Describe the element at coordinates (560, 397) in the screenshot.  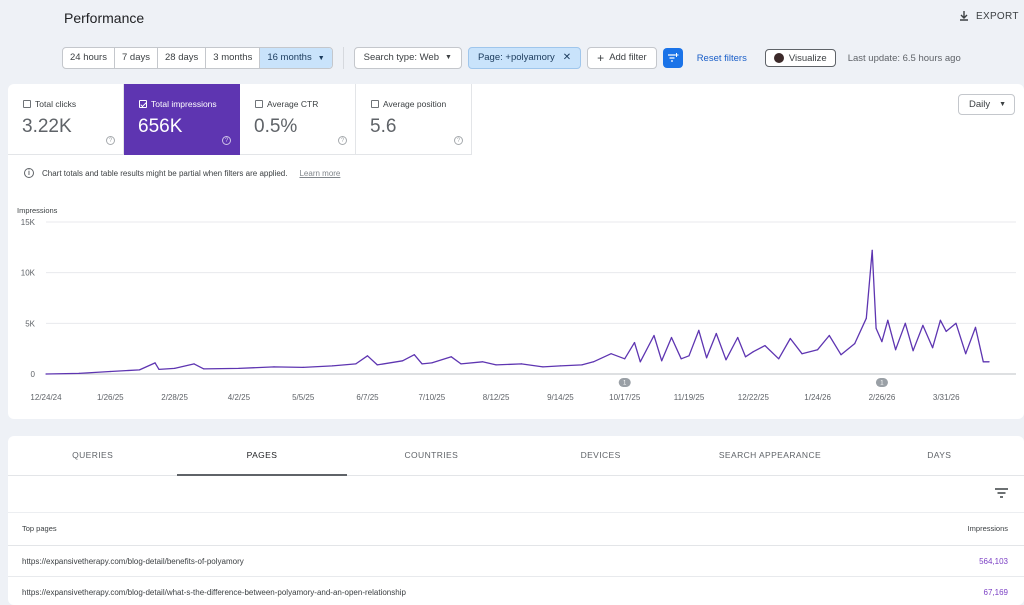
I see `x-tick-label: 9/14/25` at that location.